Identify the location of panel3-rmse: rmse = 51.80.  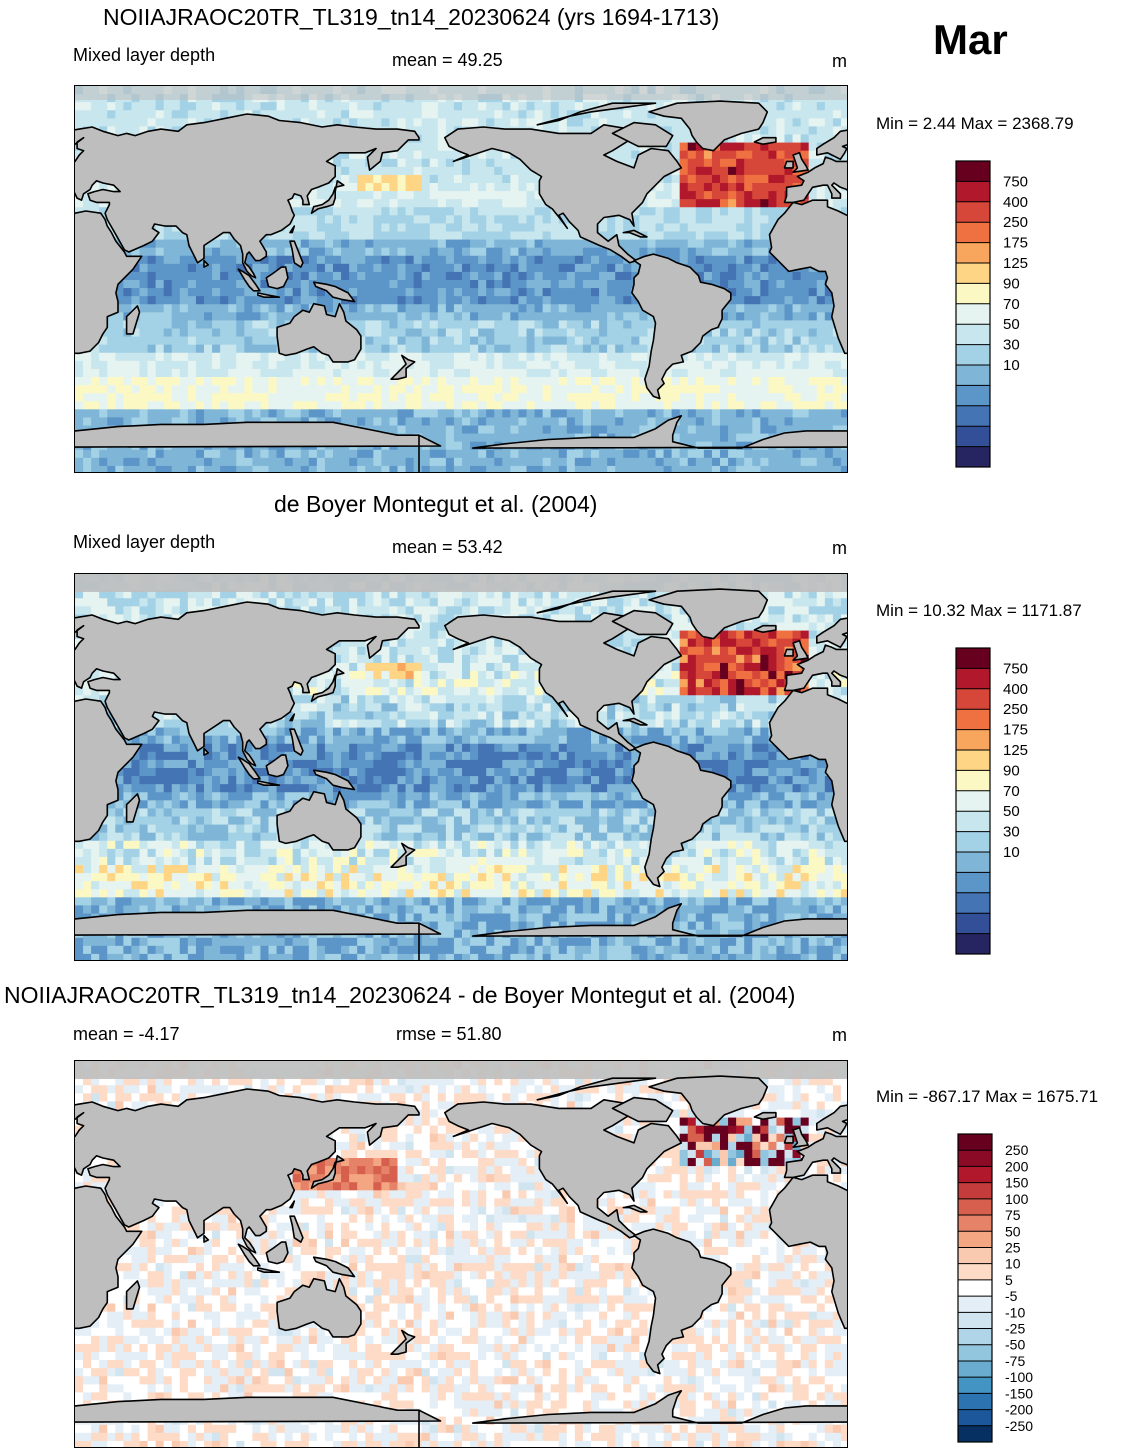
(449, 1034).